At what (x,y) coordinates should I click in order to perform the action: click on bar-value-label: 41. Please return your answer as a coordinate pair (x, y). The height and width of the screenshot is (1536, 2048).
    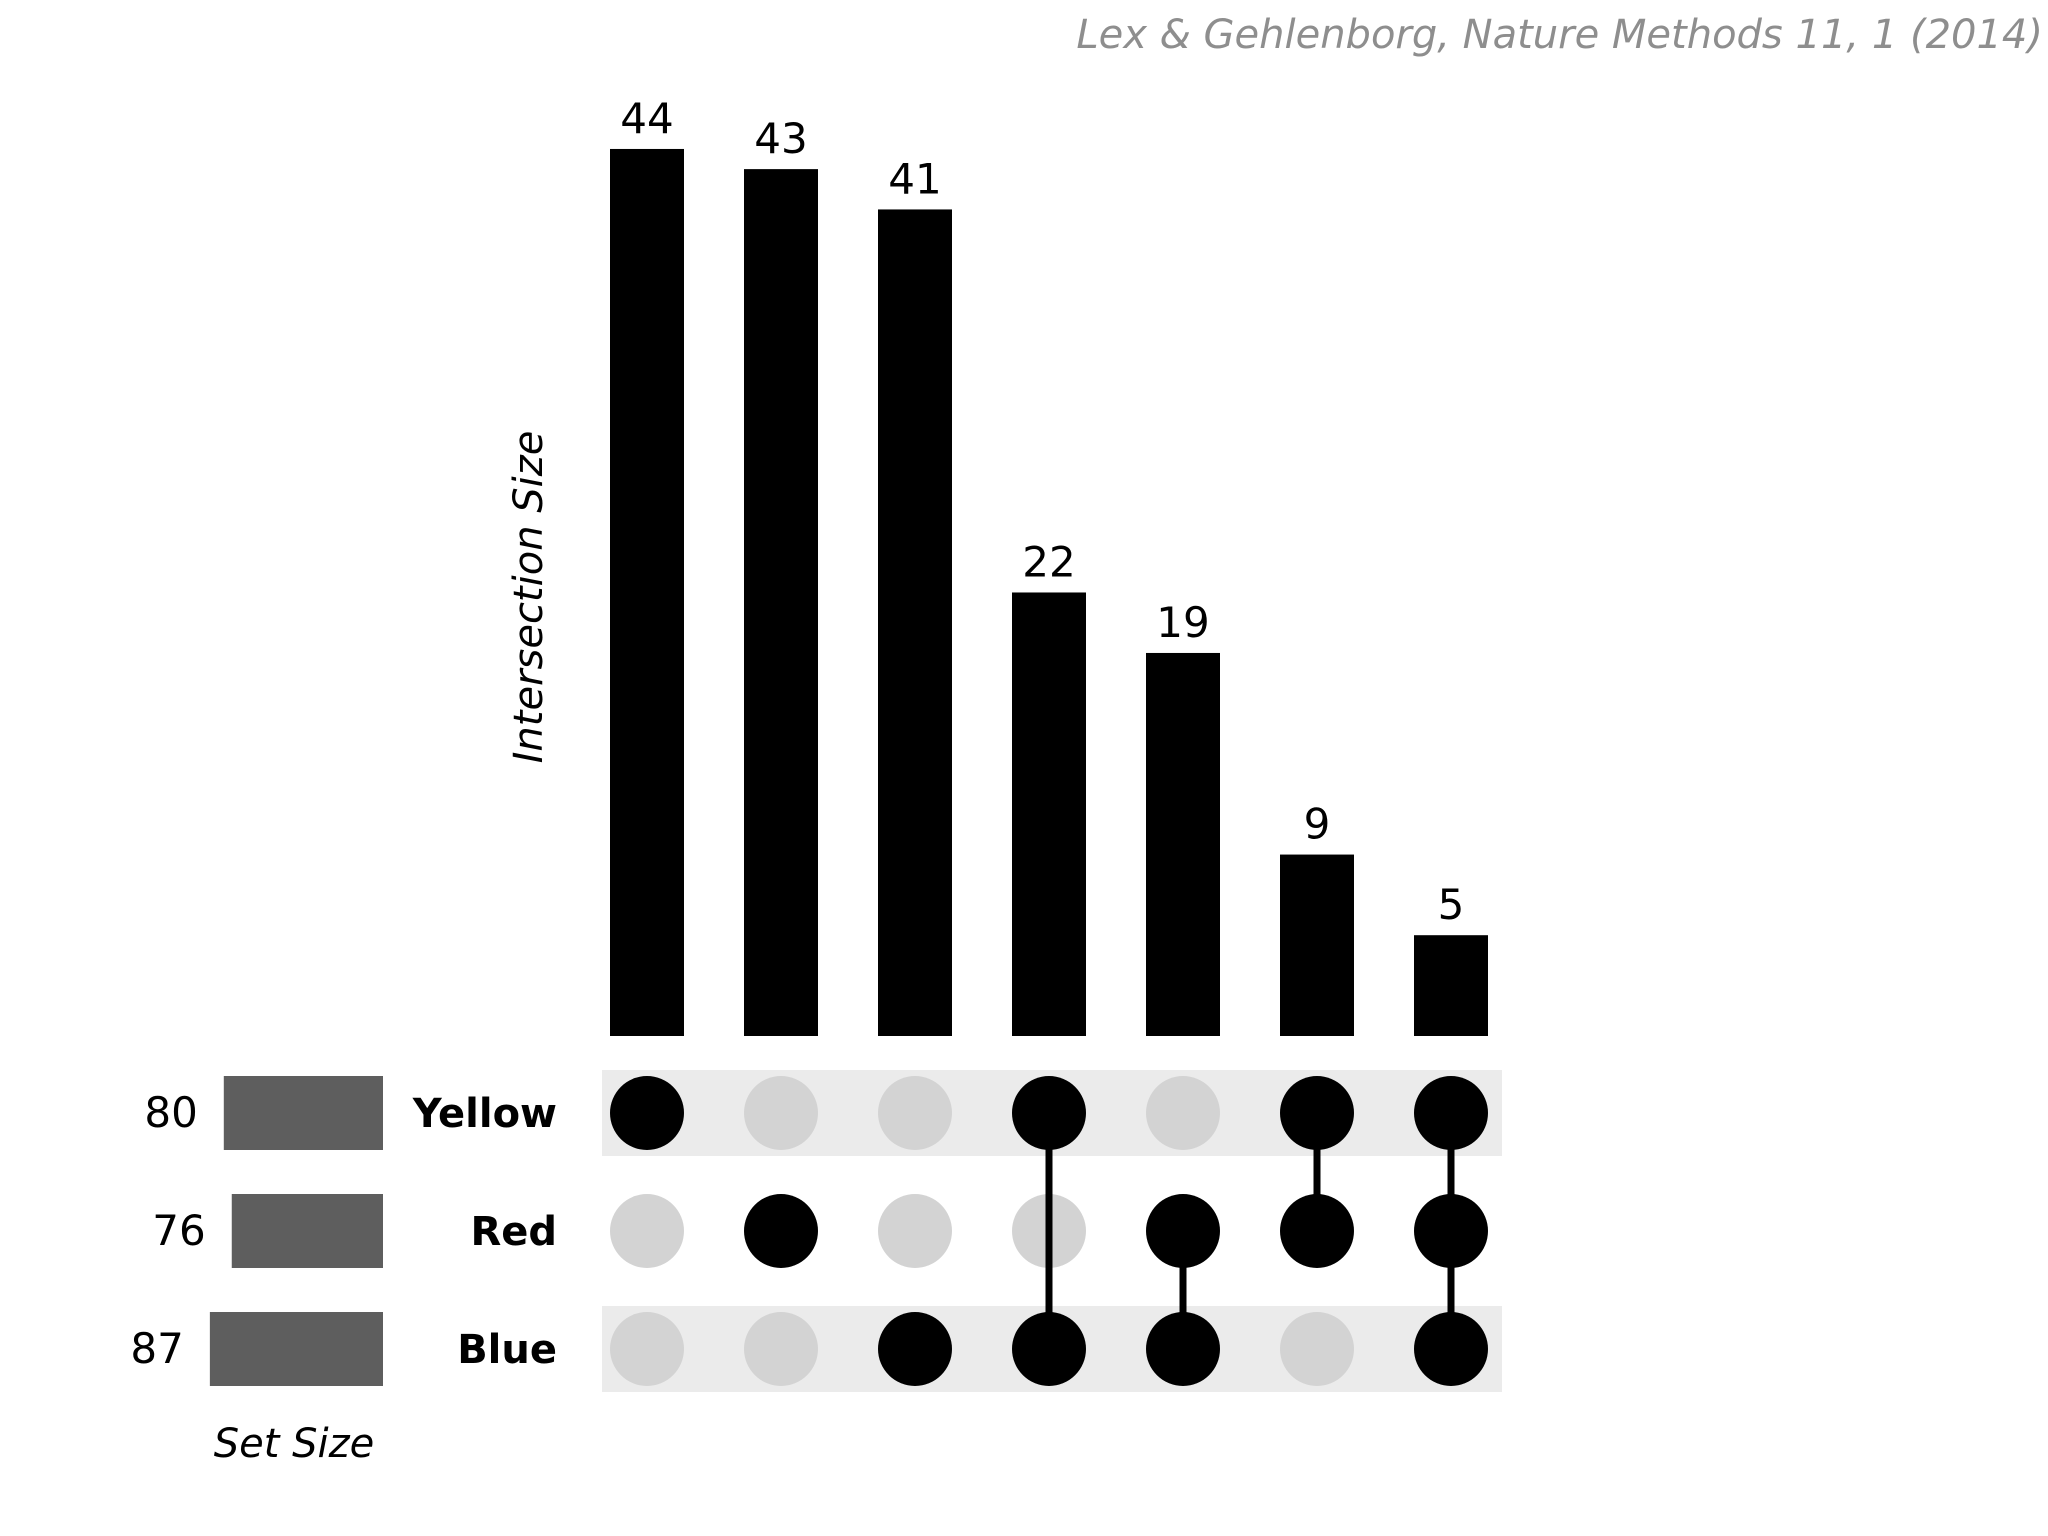
    Looking at the image, I should click on (914, 178).